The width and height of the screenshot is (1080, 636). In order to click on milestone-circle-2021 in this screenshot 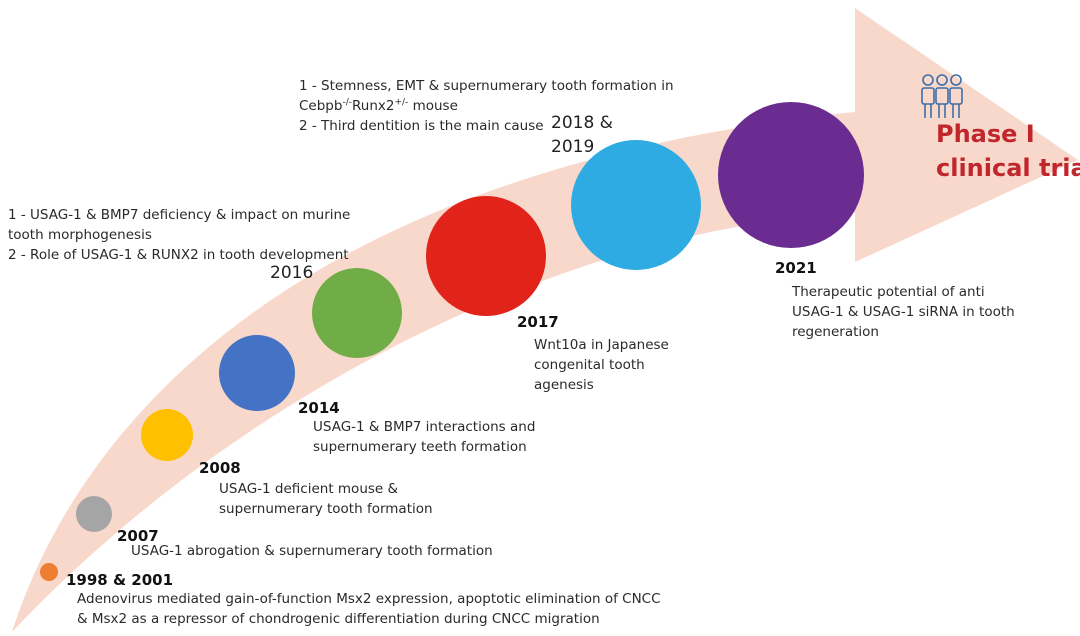, I will do `click(791, 175)`.